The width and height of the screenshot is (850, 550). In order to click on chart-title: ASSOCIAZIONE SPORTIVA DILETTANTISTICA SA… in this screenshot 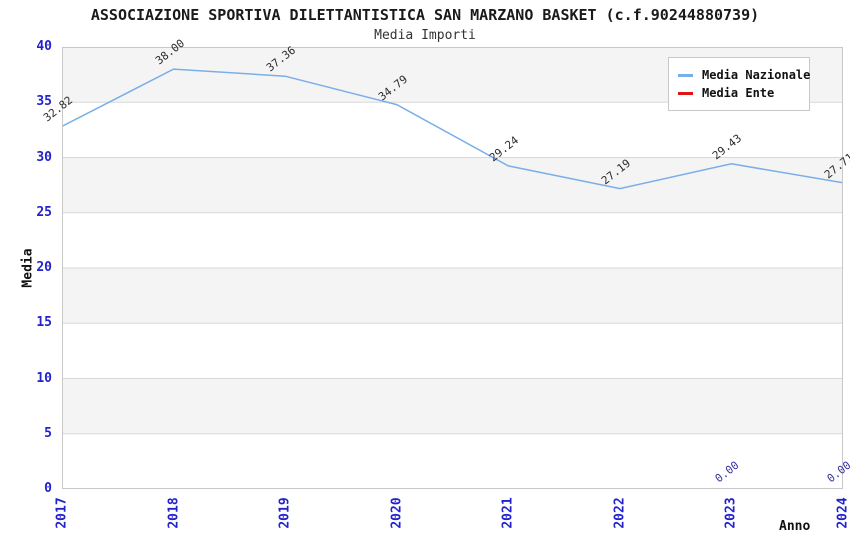, I will do `click(425, 15)`.